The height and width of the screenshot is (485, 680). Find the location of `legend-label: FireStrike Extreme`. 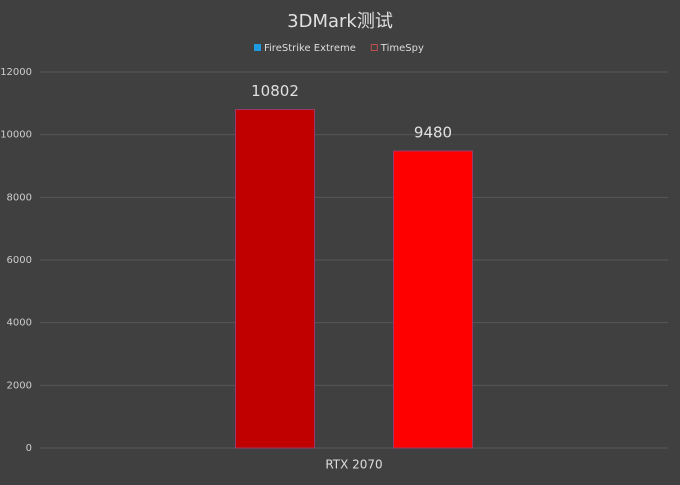

legend-label: FireStrike Extreme is located at coordinates (310, 48).